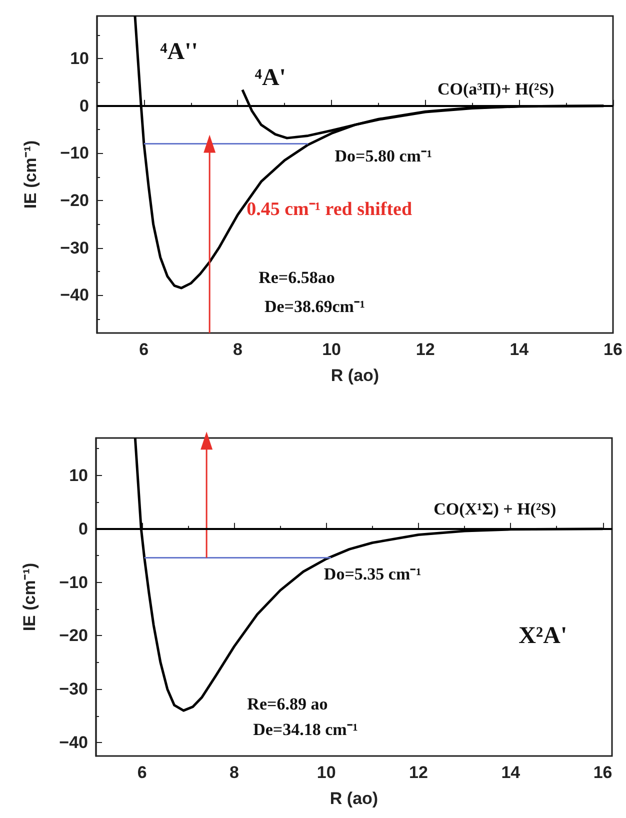  I want to click on annotation: CO(X¹Σ) + H(²S), so click(495, 509).